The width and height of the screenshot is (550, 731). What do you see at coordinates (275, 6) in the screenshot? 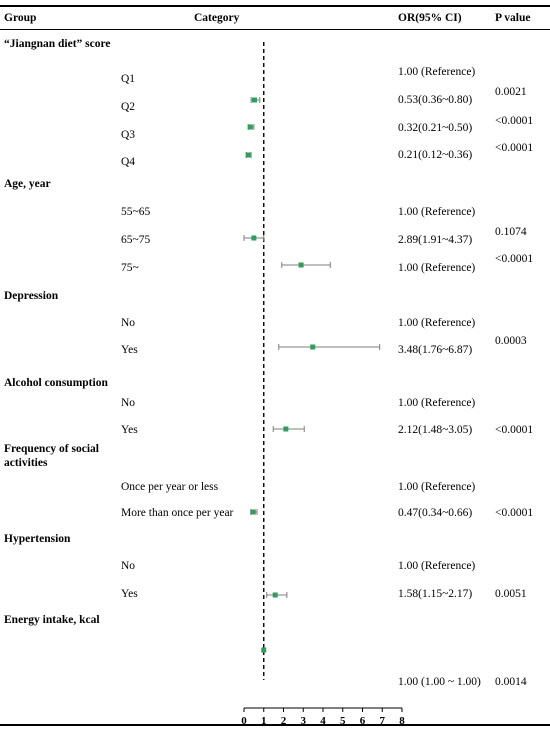
I see `top-rule` at bounding box center [275, 6].